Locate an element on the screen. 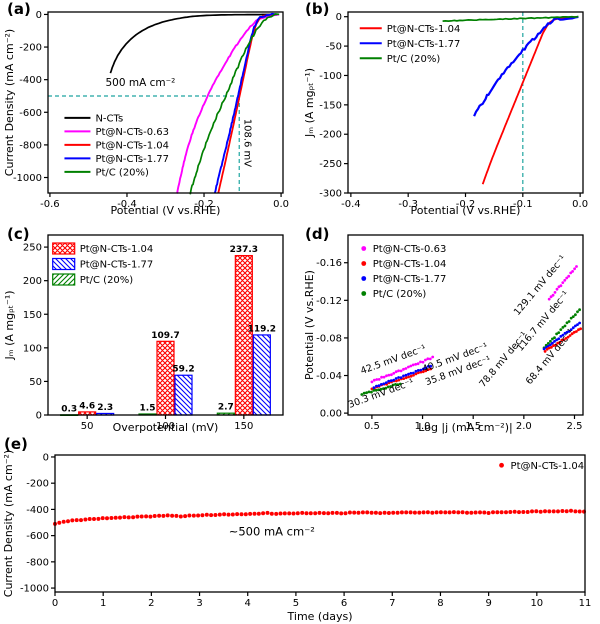 The image size is (600, 624). svg-text: 30.3 mV dec⁻¹ is located at coordinates (381, 394).